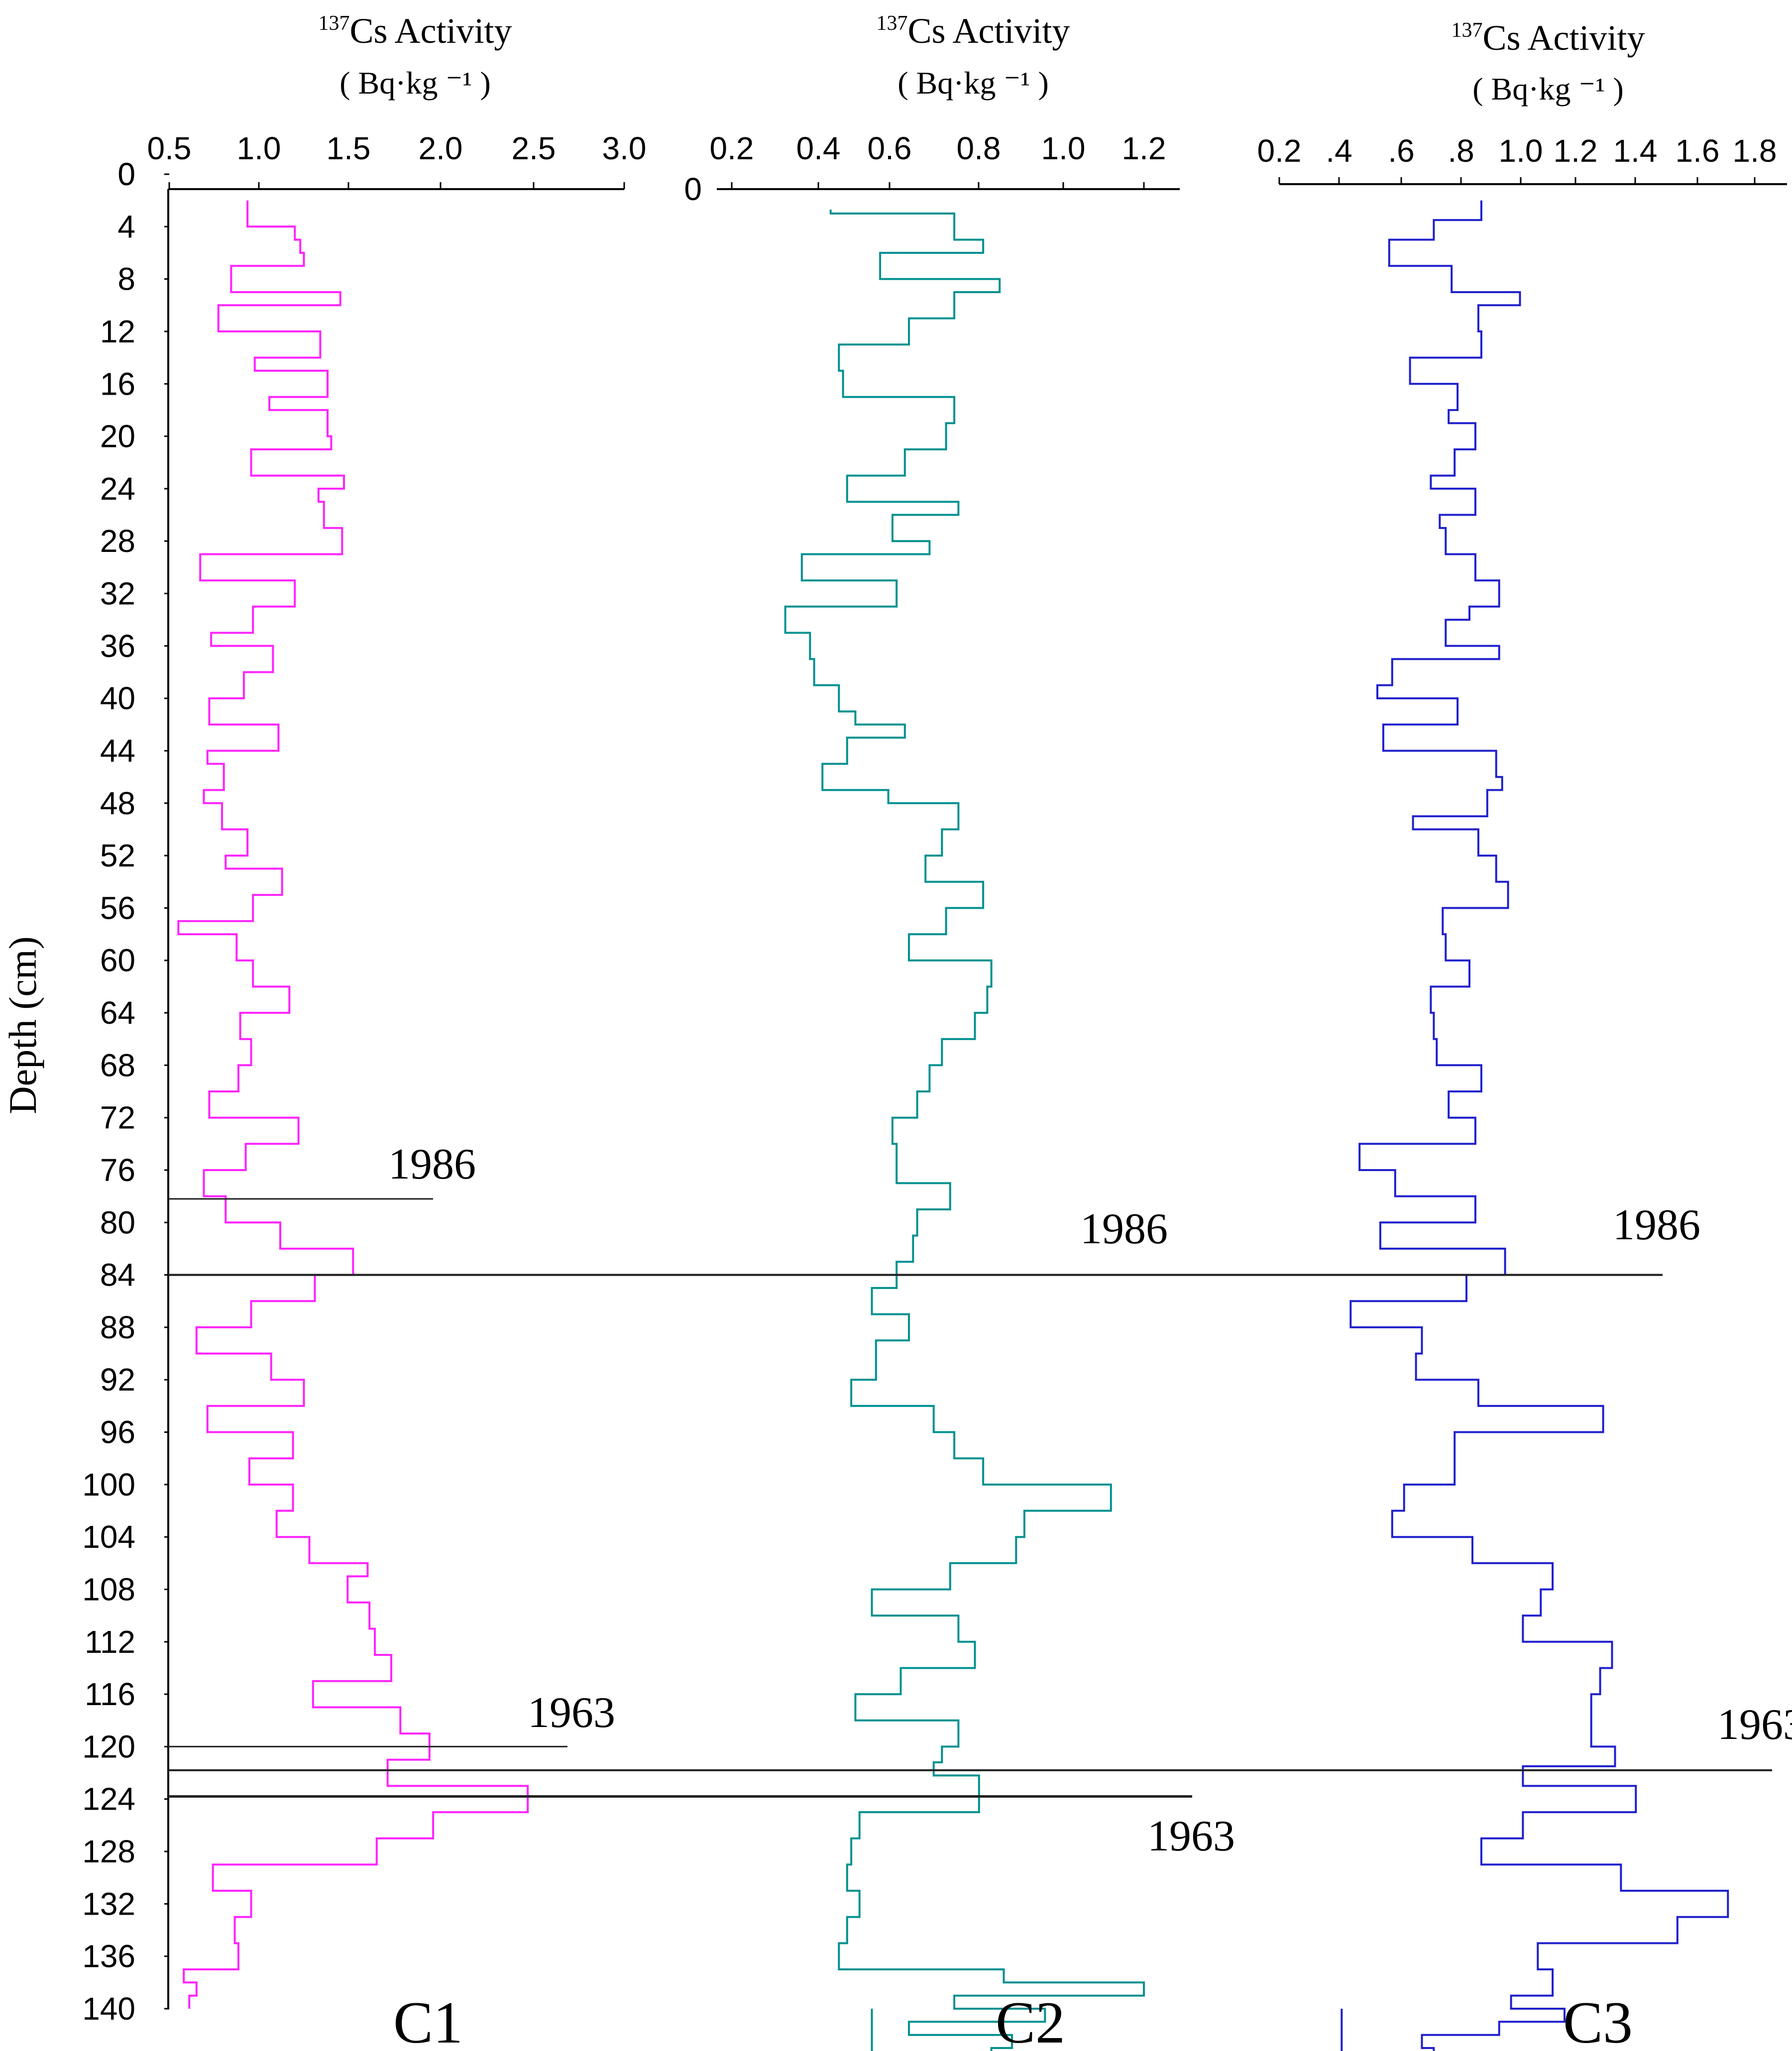 The height and width of the screenshot is (2051, 1792). Describe the element at coordinates (109, 1537) in the screenshot. I see `y-tick-label: 104` at that location.